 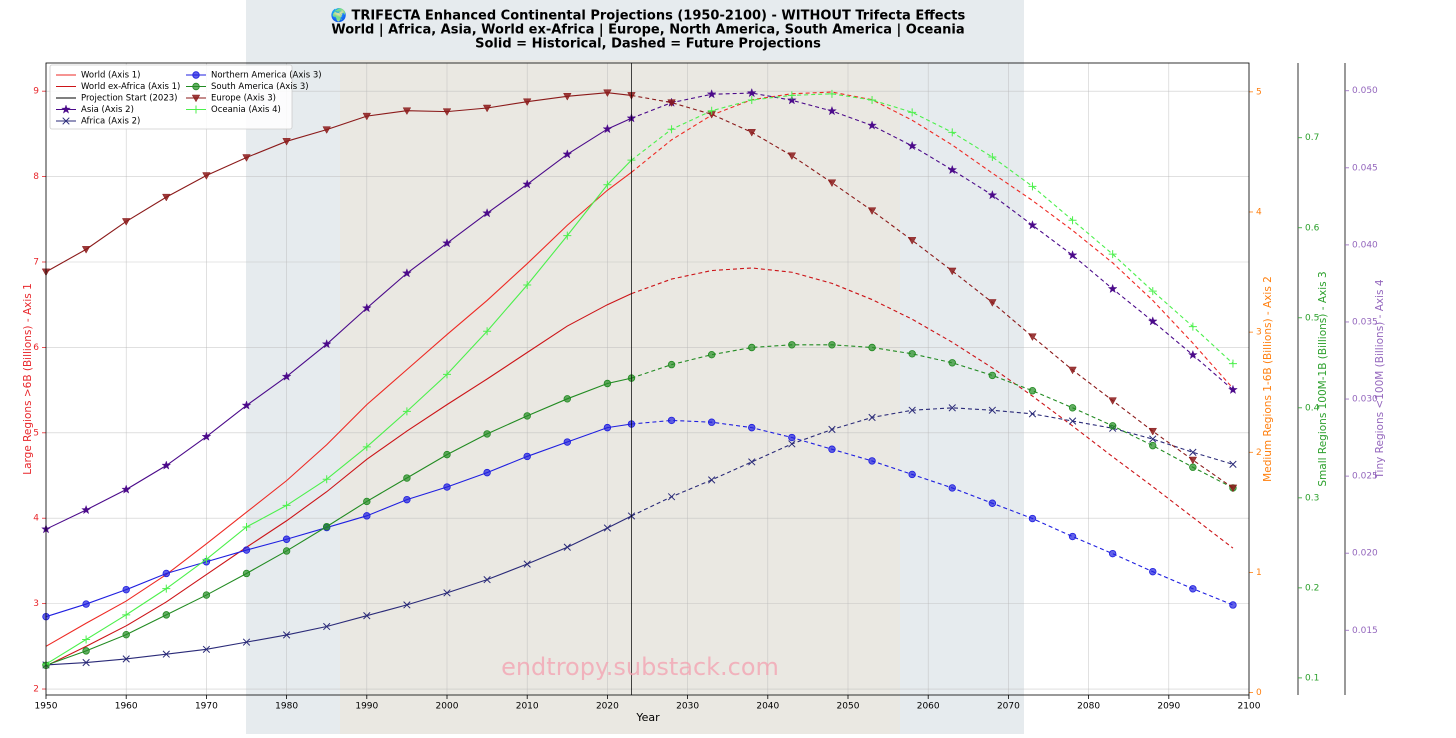 What do you see at coordinates (36, 177) in the screenshot?
I see `y-tick-label: 8` at bounding box center [36, 177].